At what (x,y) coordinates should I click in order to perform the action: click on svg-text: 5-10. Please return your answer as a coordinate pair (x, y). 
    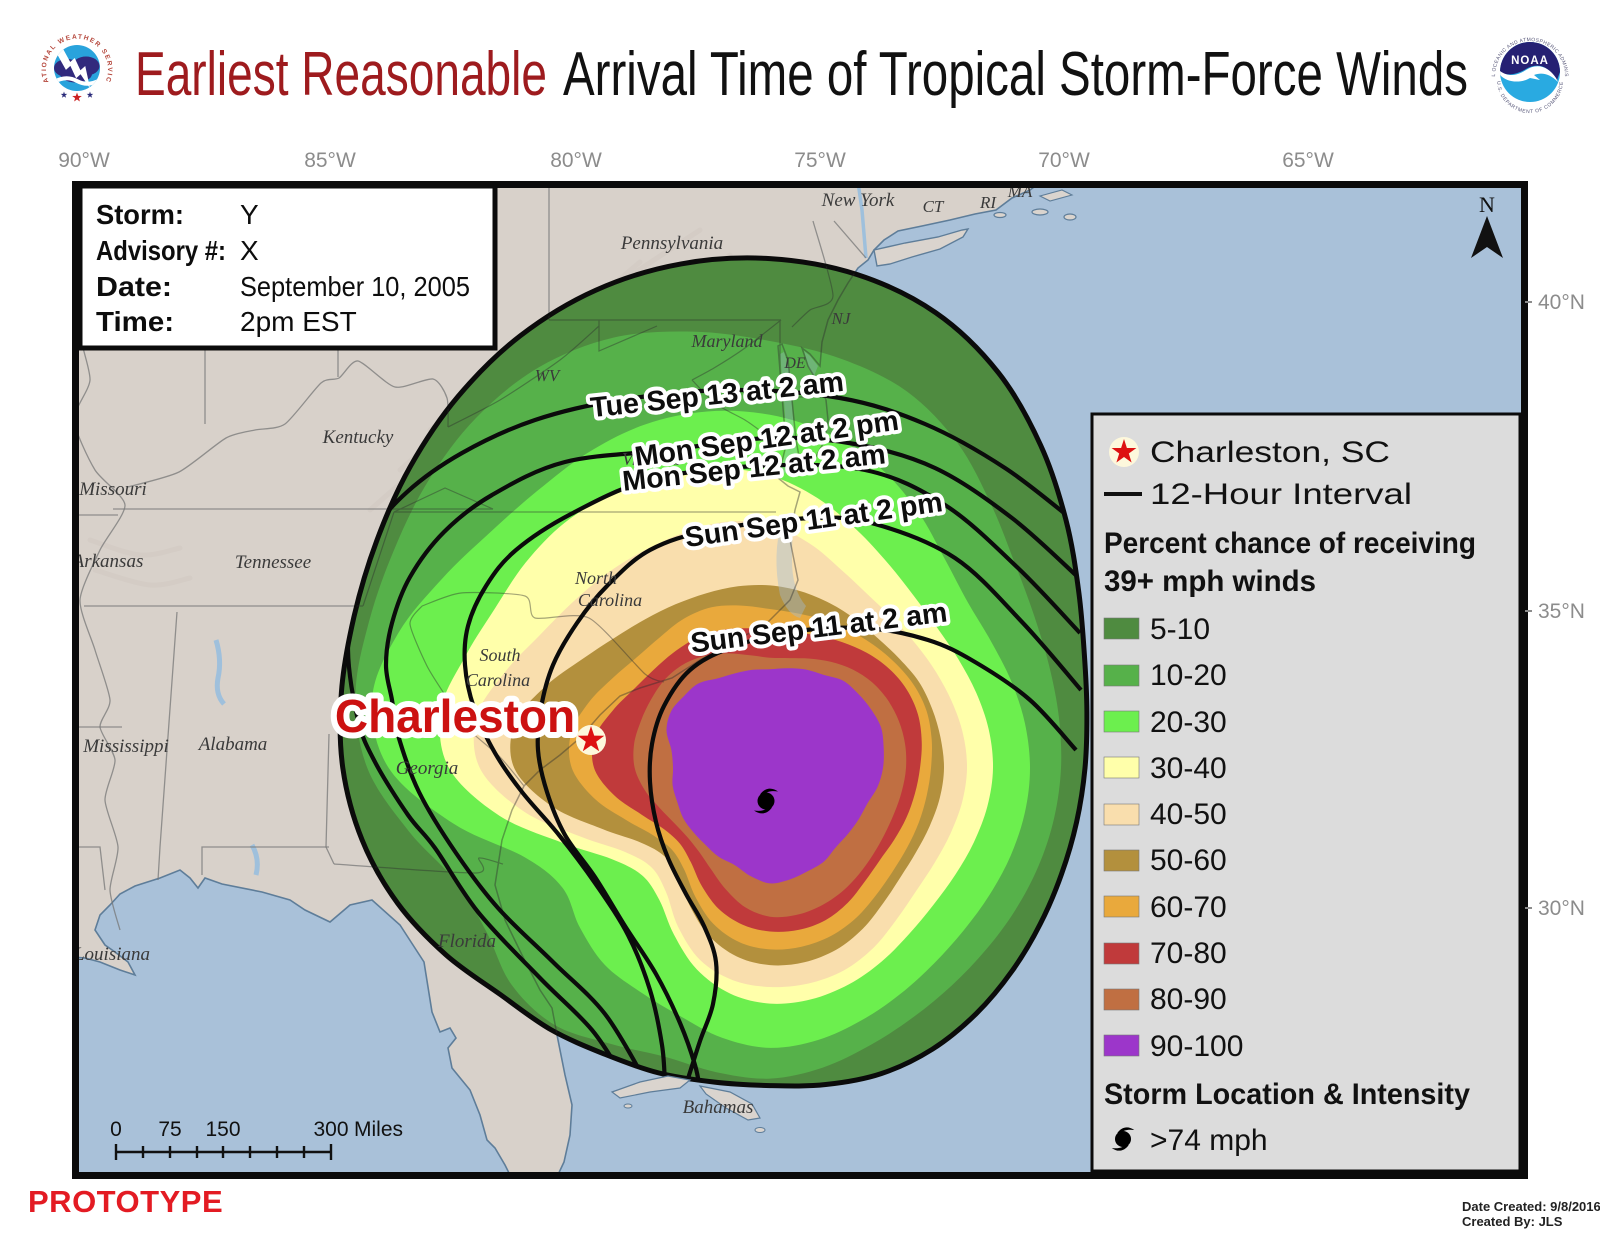
    Looking at the image, I should click on (1180, 629).